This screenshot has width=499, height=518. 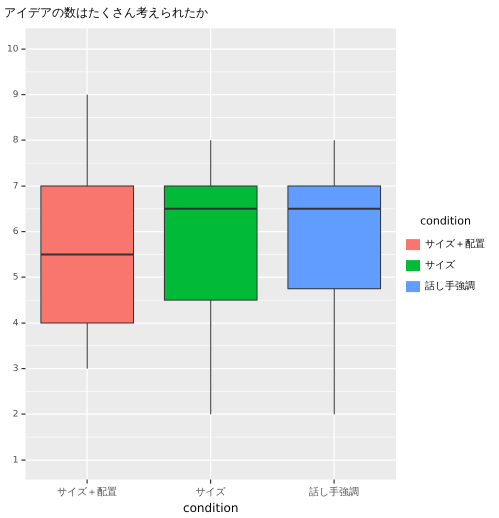 What do you see at coordinates (15, 141) in the screenshot?
I see `y-tick-label: 8` at bounding box center [15, 141].